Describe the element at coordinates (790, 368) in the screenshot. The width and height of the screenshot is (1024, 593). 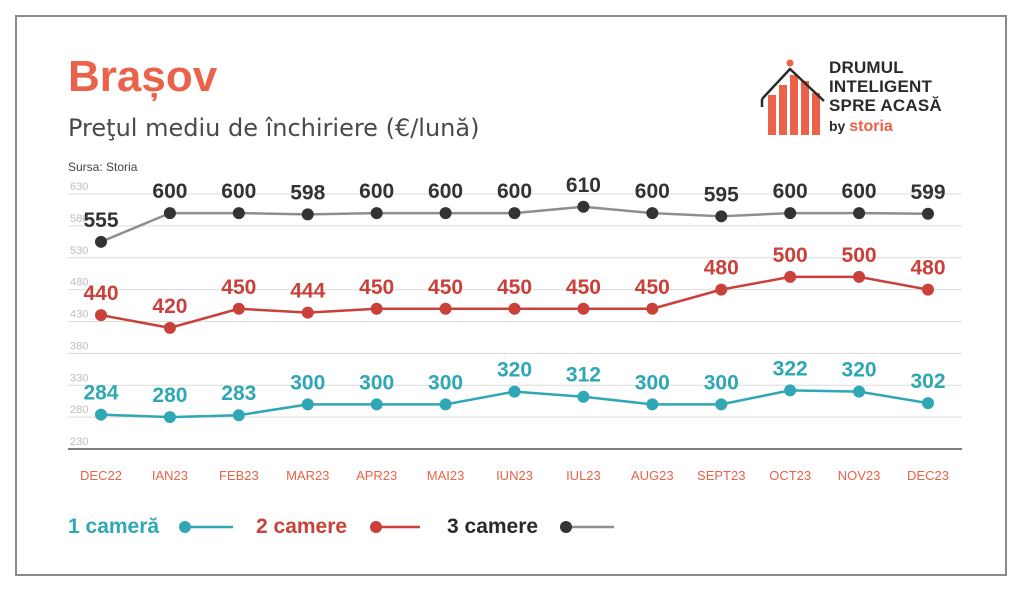
I see `data-label-one_room-10: 322` at that location.